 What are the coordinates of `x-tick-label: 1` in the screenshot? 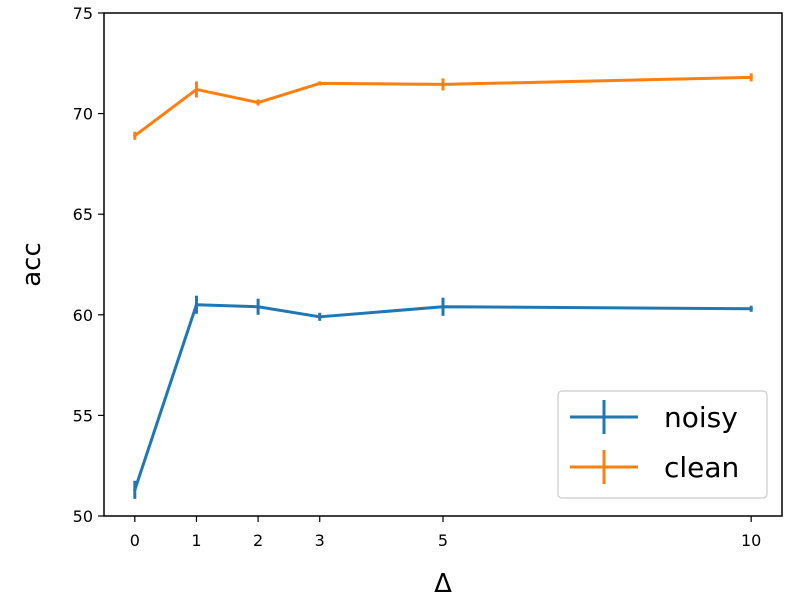 It's located at (196, 540).